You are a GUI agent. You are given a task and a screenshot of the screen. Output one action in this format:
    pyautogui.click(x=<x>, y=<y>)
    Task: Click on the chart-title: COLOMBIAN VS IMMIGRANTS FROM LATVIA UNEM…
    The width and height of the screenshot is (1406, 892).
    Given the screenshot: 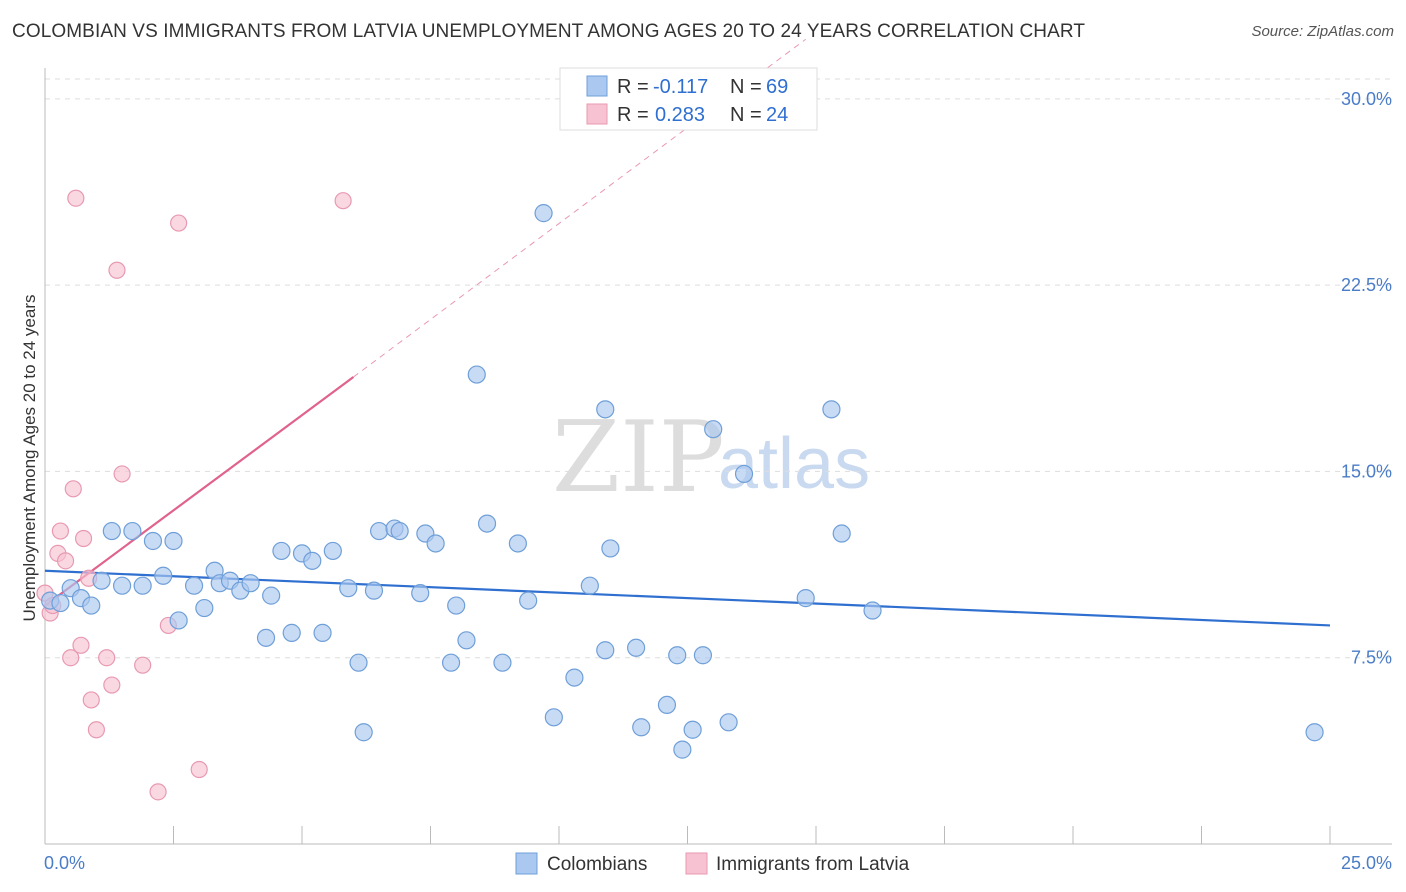 What is the action you would take?
    pyautogui.click(x=549, y=31)
    